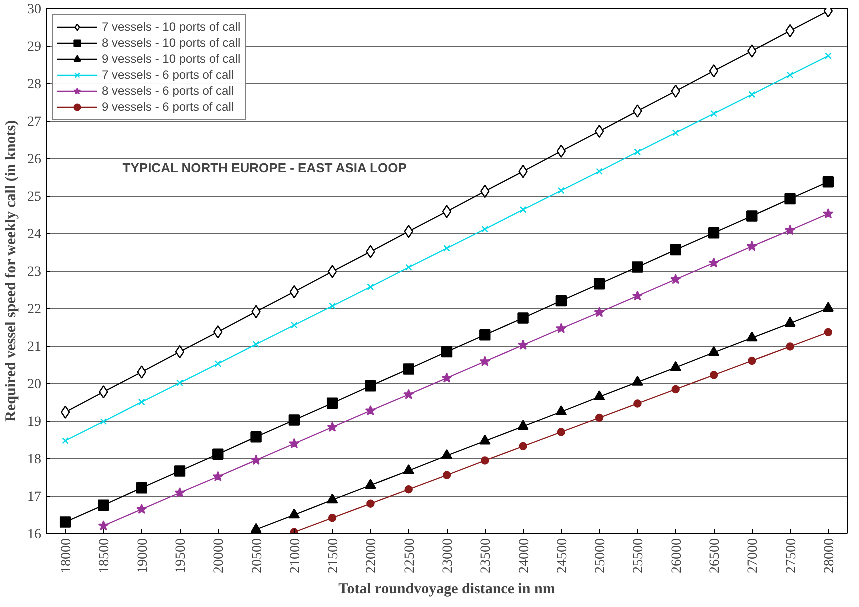 This screenshot has height=607, width=859. Describe the element at coordinates (639, 556) in the screenshot. I see `x-tick-label: 25500` at that location.